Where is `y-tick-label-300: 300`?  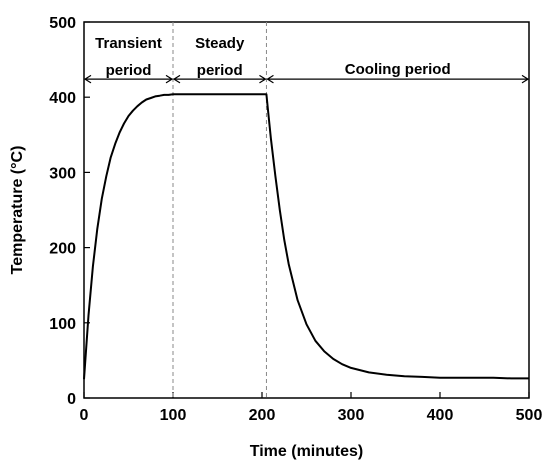
y-tick-label-300: 300 is located at coordinates (62, 173).